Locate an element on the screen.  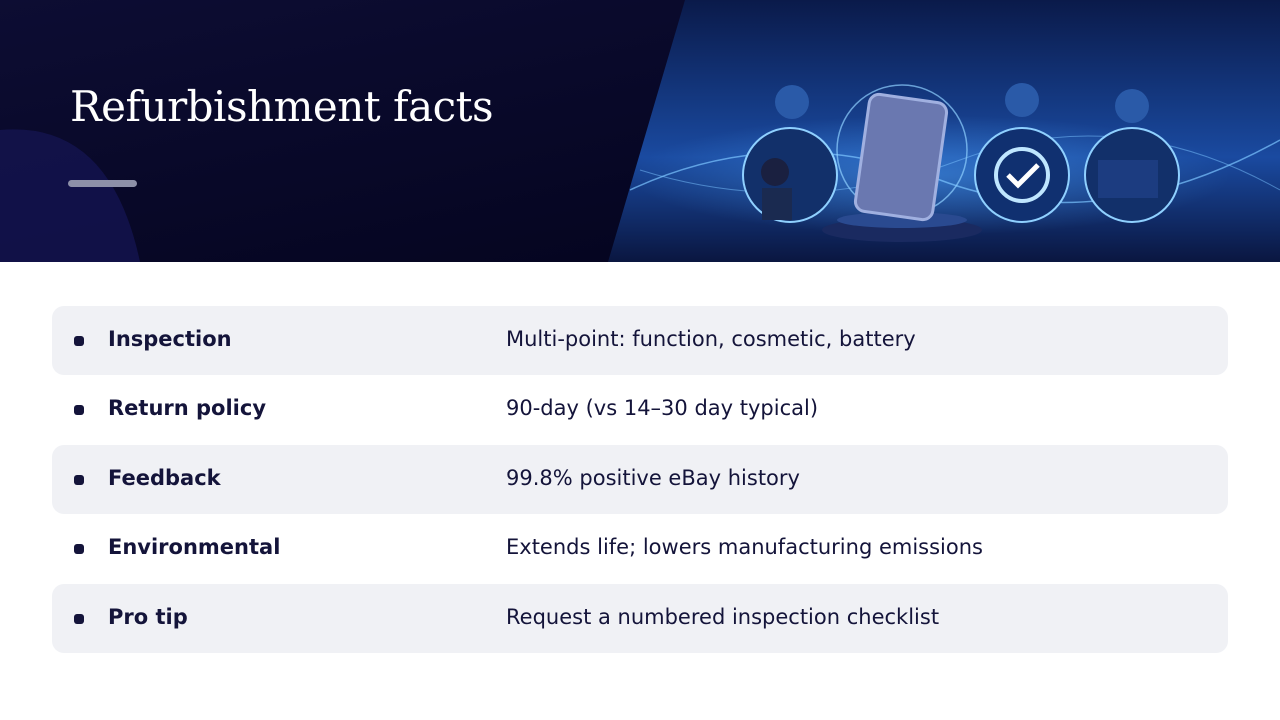
row-label: Feedback is located at coordinates (164, 477).